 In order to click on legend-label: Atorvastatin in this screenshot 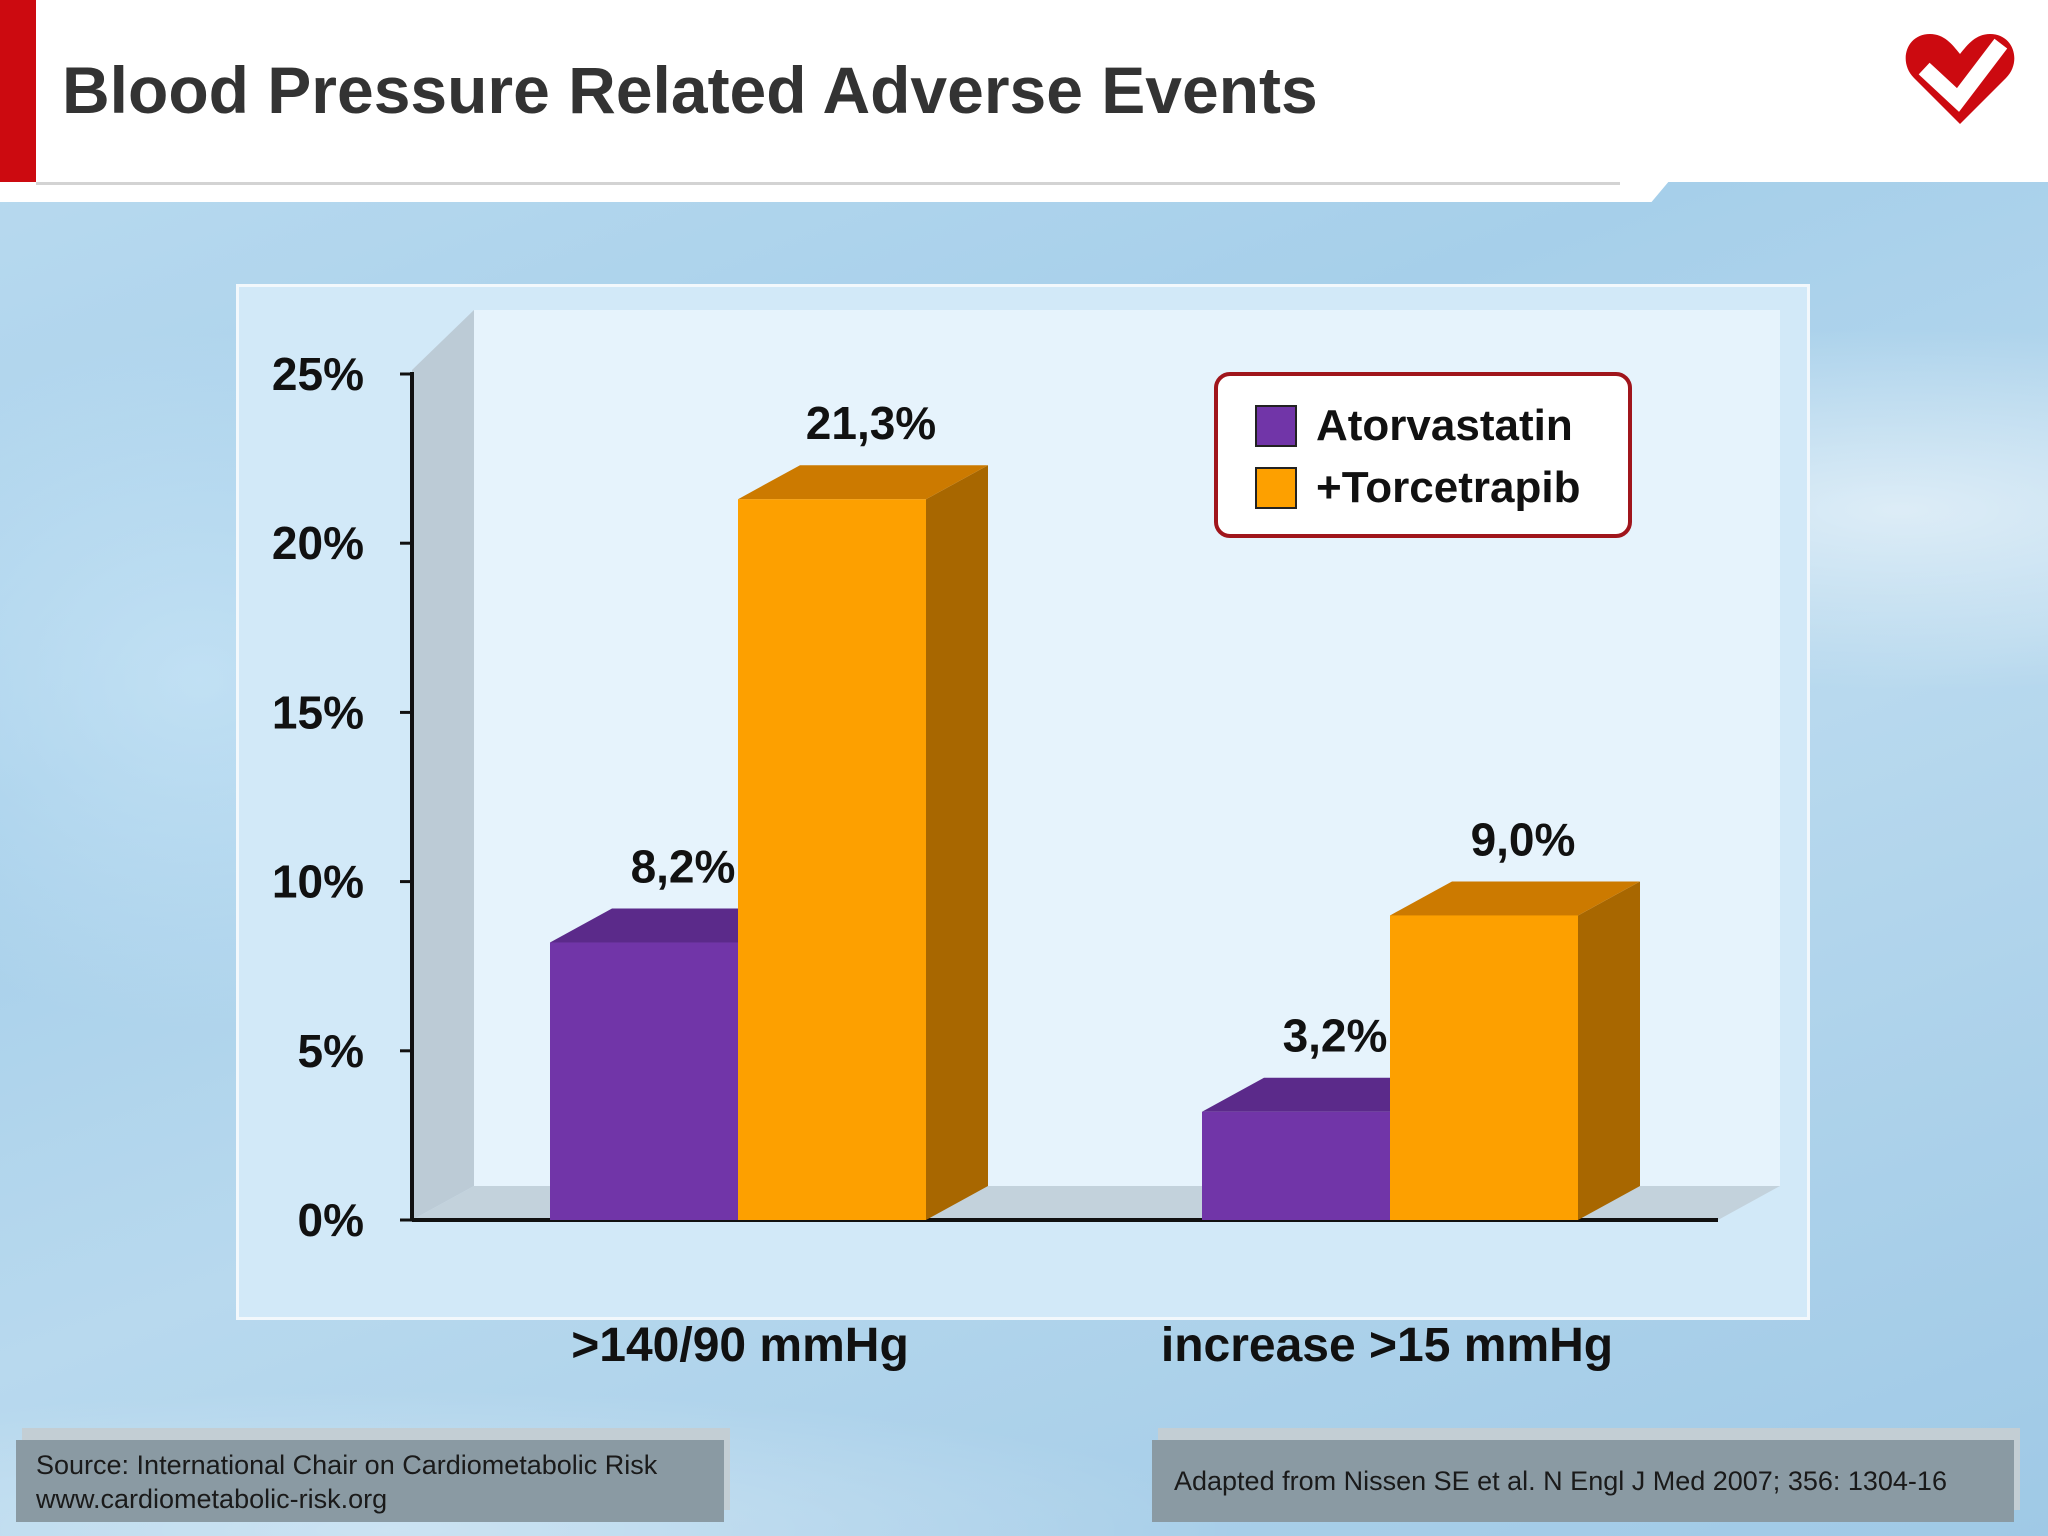, I will do `click(1444, 425)`.